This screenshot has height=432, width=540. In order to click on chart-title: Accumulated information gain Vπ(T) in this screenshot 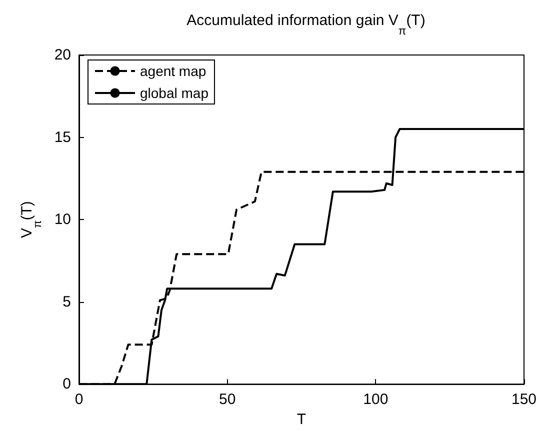, I will do `click(306, 25)`.